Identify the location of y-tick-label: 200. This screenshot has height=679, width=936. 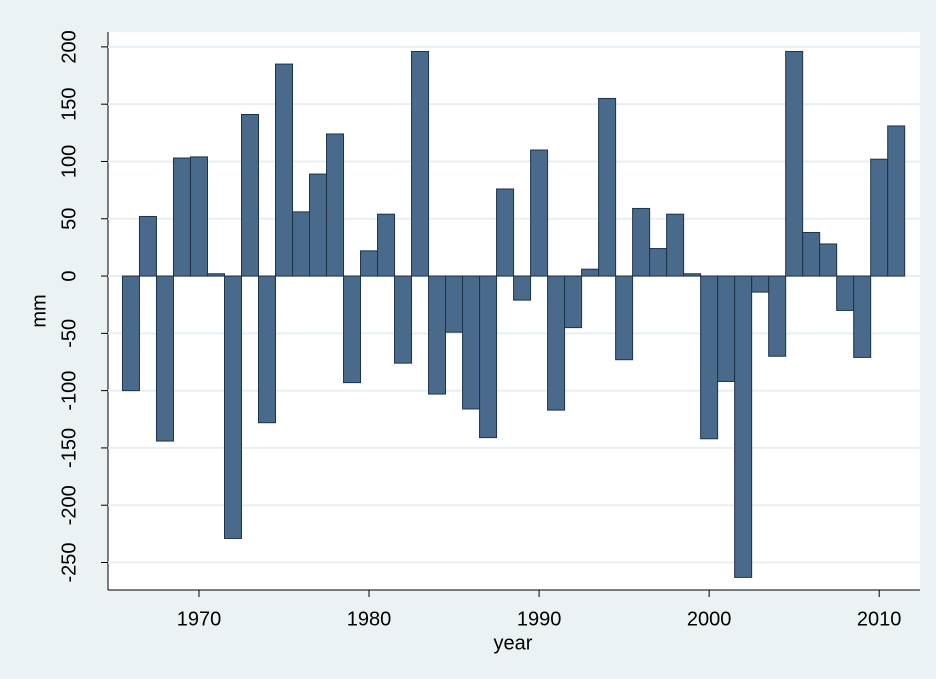
(69, 46).